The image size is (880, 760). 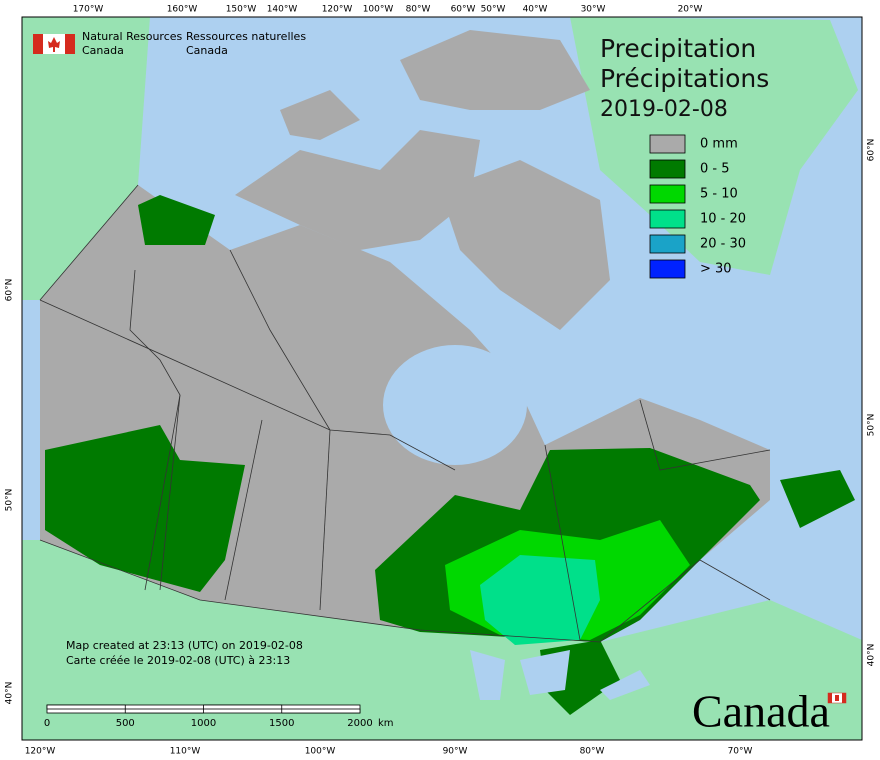 I want to click on lon-label: 40°W, so click(x=535, y=10).